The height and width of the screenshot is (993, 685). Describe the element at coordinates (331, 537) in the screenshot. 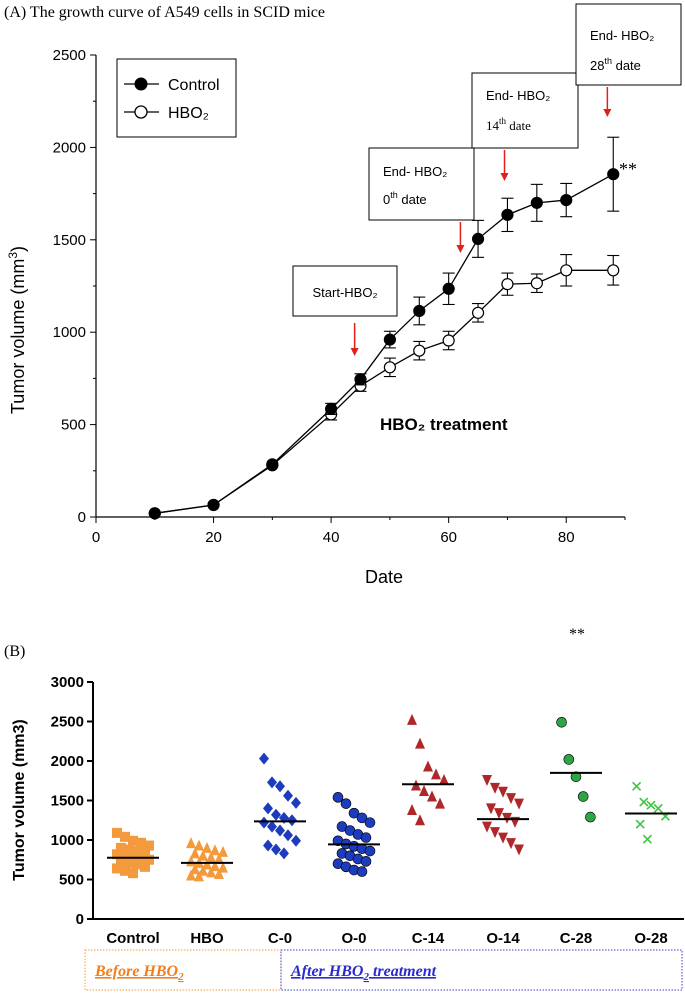

I see `panel-a-x-tick-label: 40` at that location.